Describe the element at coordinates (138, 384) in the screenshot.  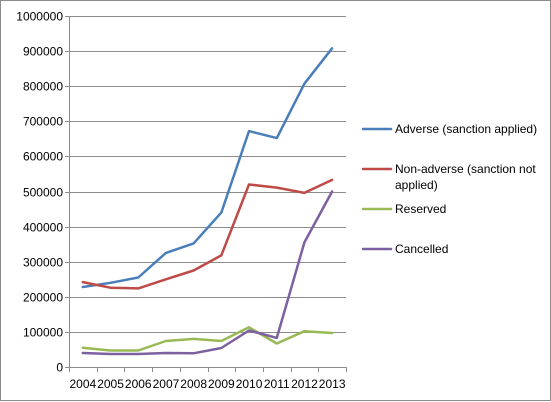
I see `x-tick-label: 2006` at that location.